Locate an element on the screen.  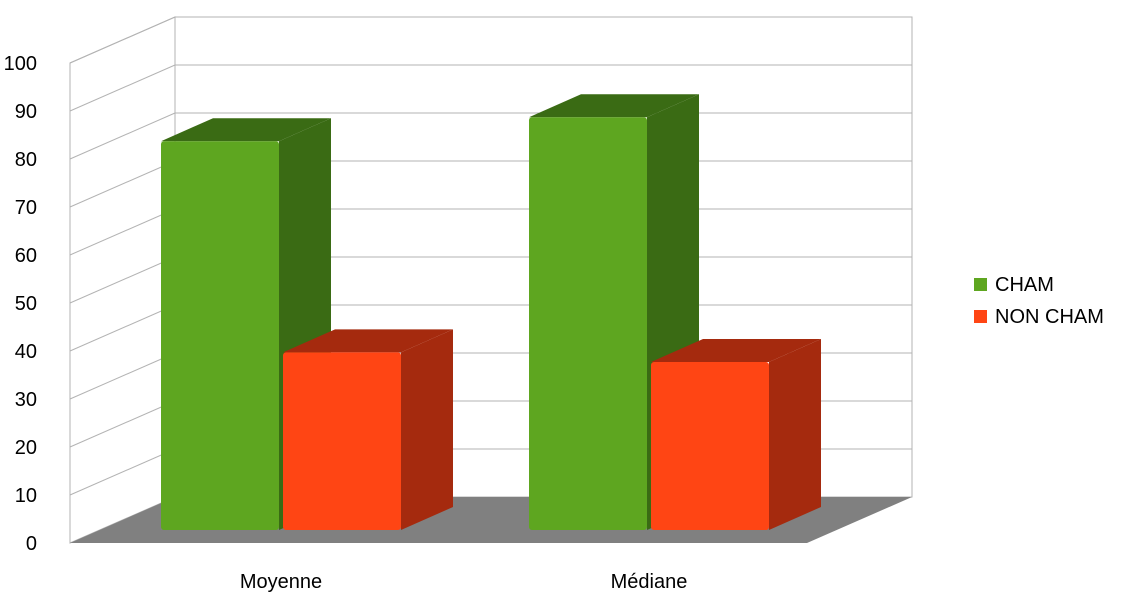
legend-item: CHAM is located at coordinates (1014, 285).